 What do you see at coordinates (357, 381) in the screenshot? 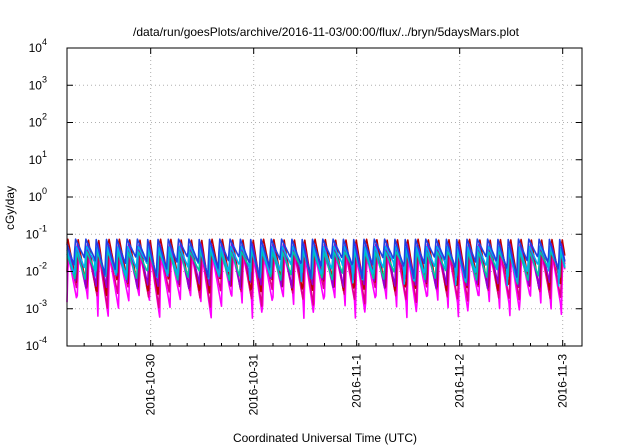
I see `x-tick-label: 2016-11-1` at bounding box center [357, 381].